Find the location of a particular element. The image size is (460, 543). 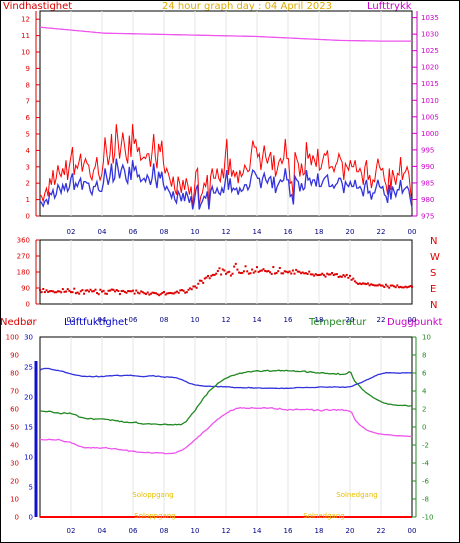

compass-label: N is located at coordinates (433, 305).